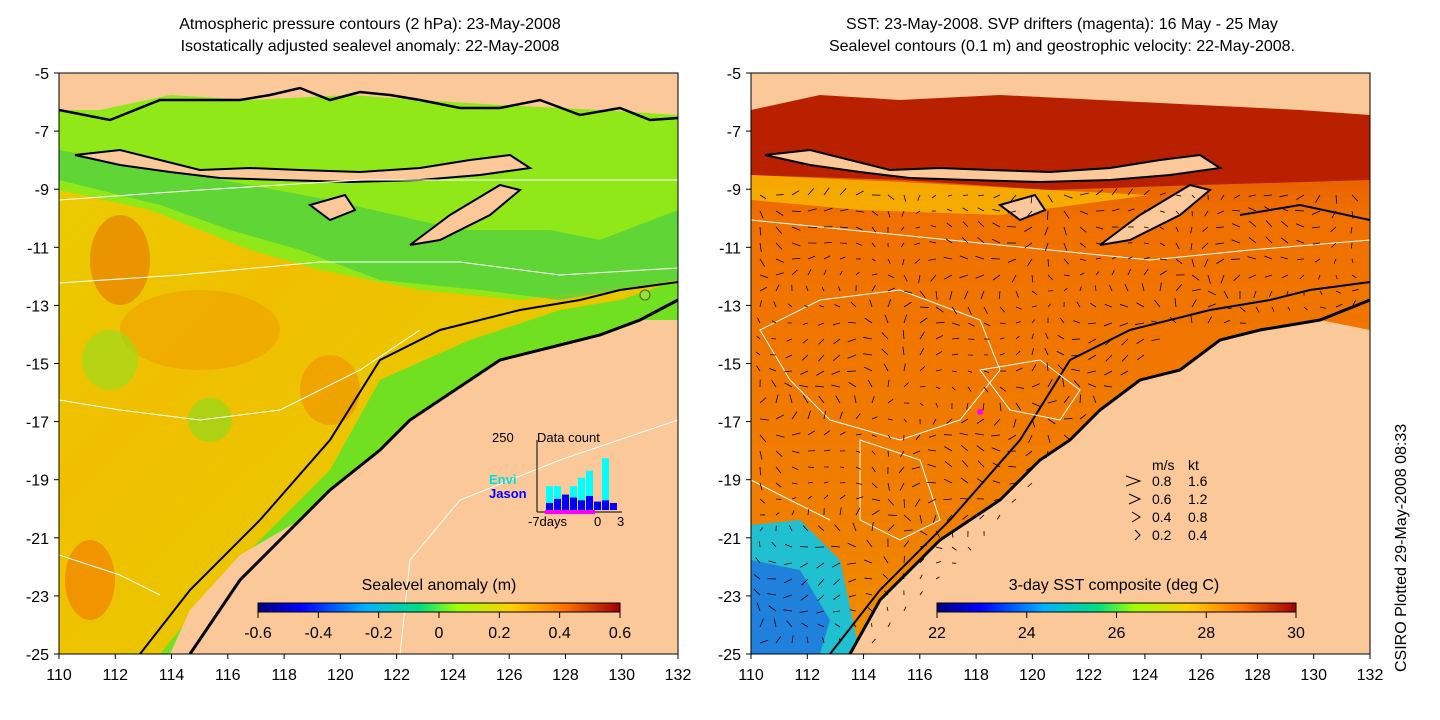 This screenshot has width=1440, height=720. What do you see at coordinates (368, 104) in the screenshot?
I see `northern-coastline` at bounding box center [368, 104].